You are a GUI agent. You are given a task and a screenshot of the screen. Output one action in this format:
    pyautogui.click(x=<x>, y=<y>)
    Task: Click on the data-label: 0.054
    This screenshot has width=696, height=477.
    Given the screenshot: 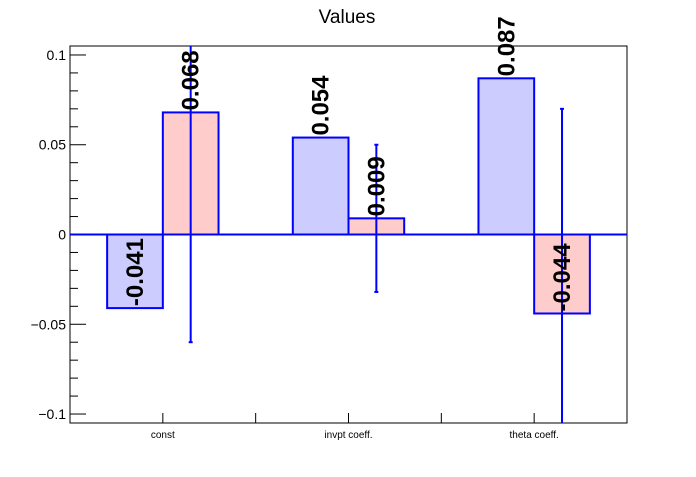 What is the action you would take?
    pyautogui.click(x=321, y=105)
    